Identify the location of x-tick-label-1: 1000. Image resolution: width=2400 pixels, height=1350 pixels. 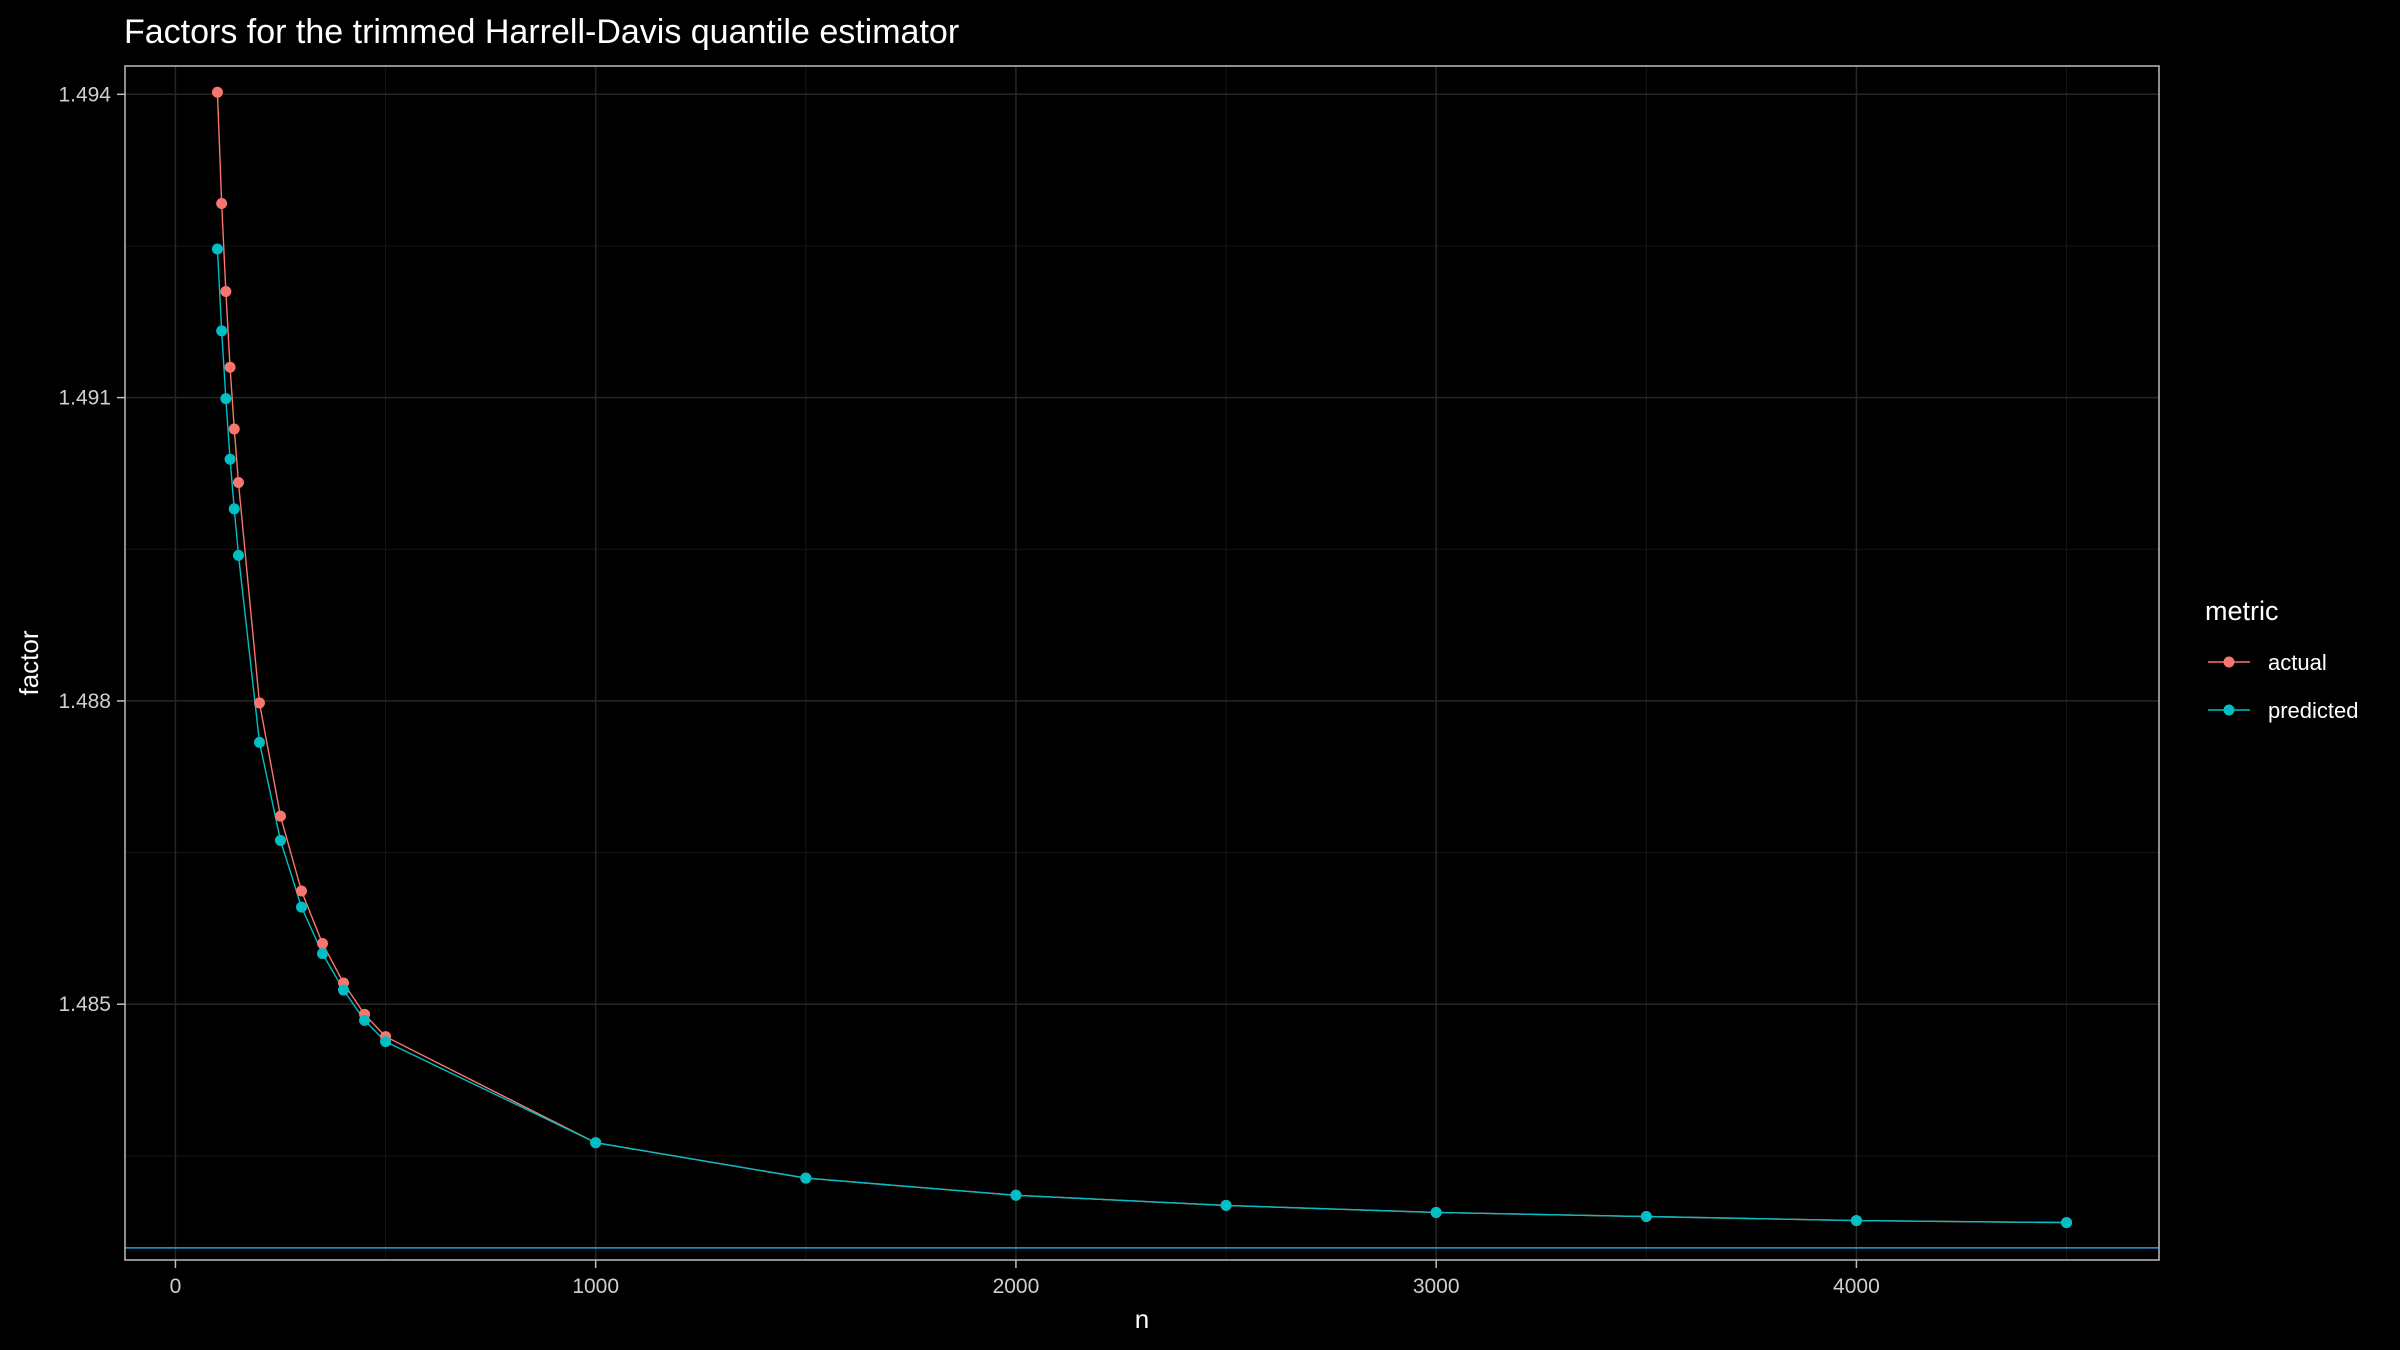
(595, 1286).